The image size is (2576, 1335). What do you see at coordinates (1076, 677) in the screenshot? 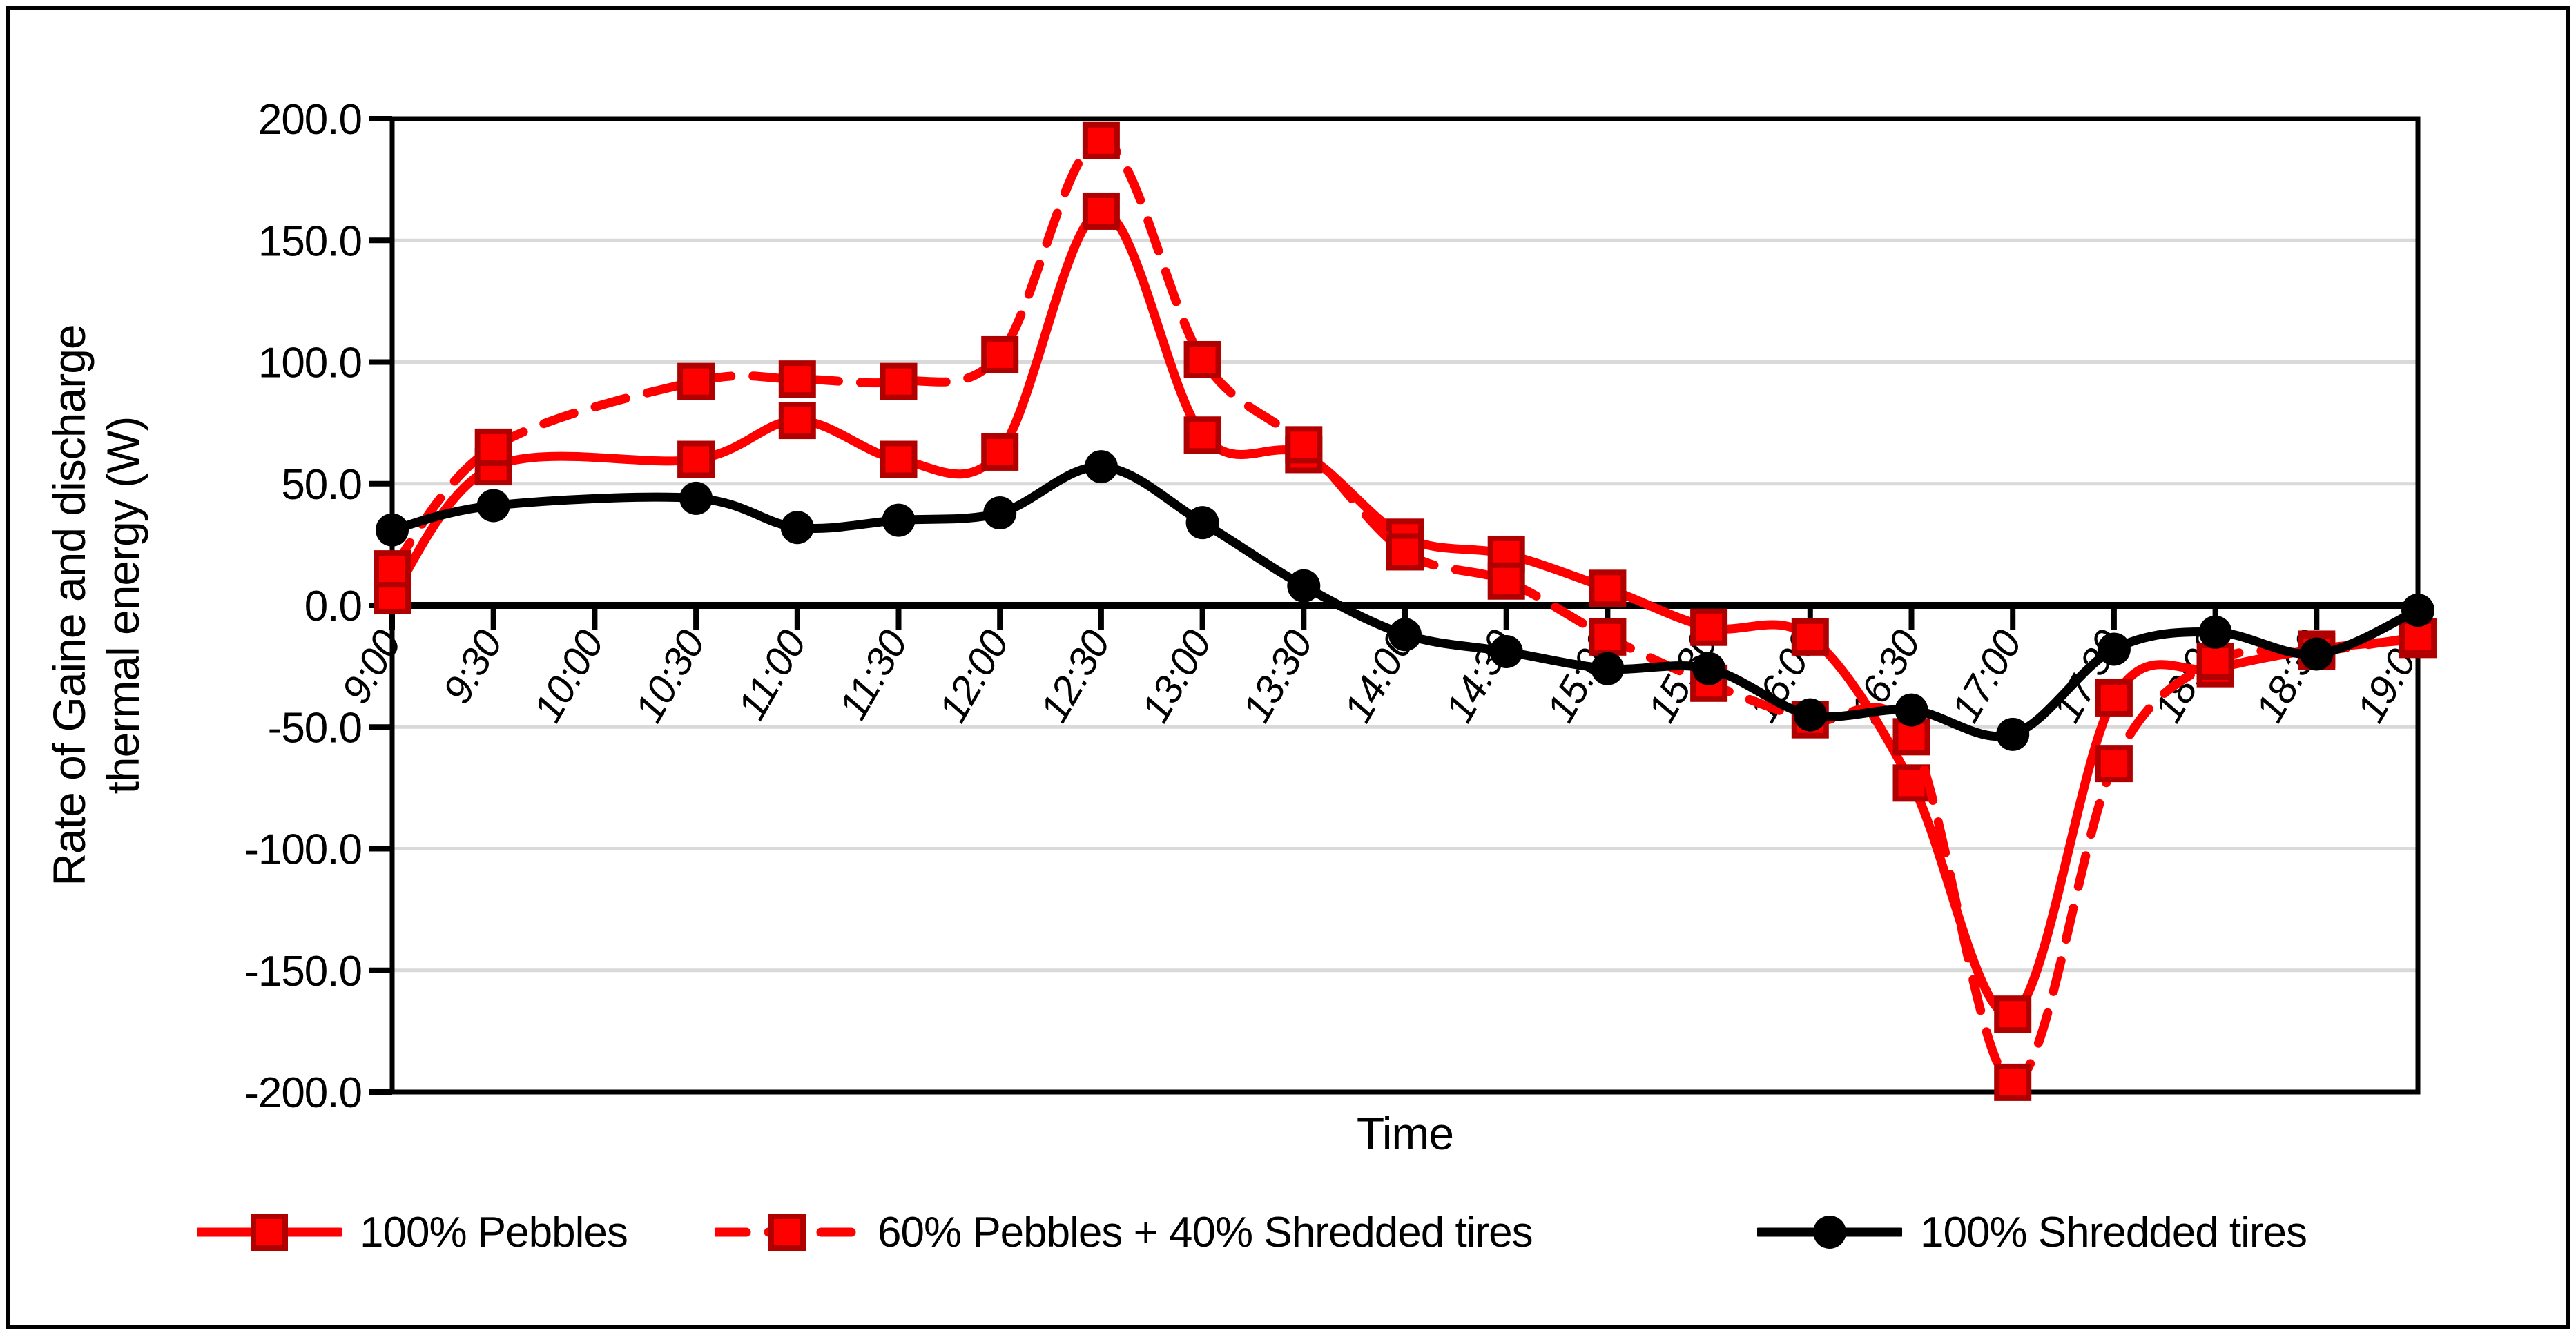
I see `x-tick-label: 12:30` at bounding box center [1076, 677].